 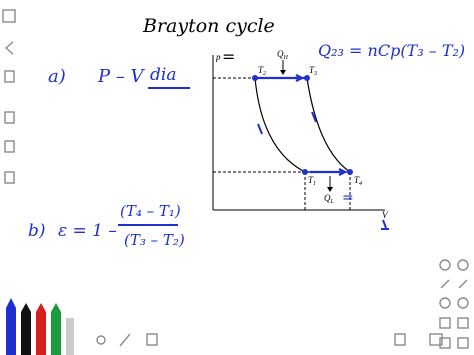 I want to click on lhs: ε = 1 –, so click(x=87, y=231).